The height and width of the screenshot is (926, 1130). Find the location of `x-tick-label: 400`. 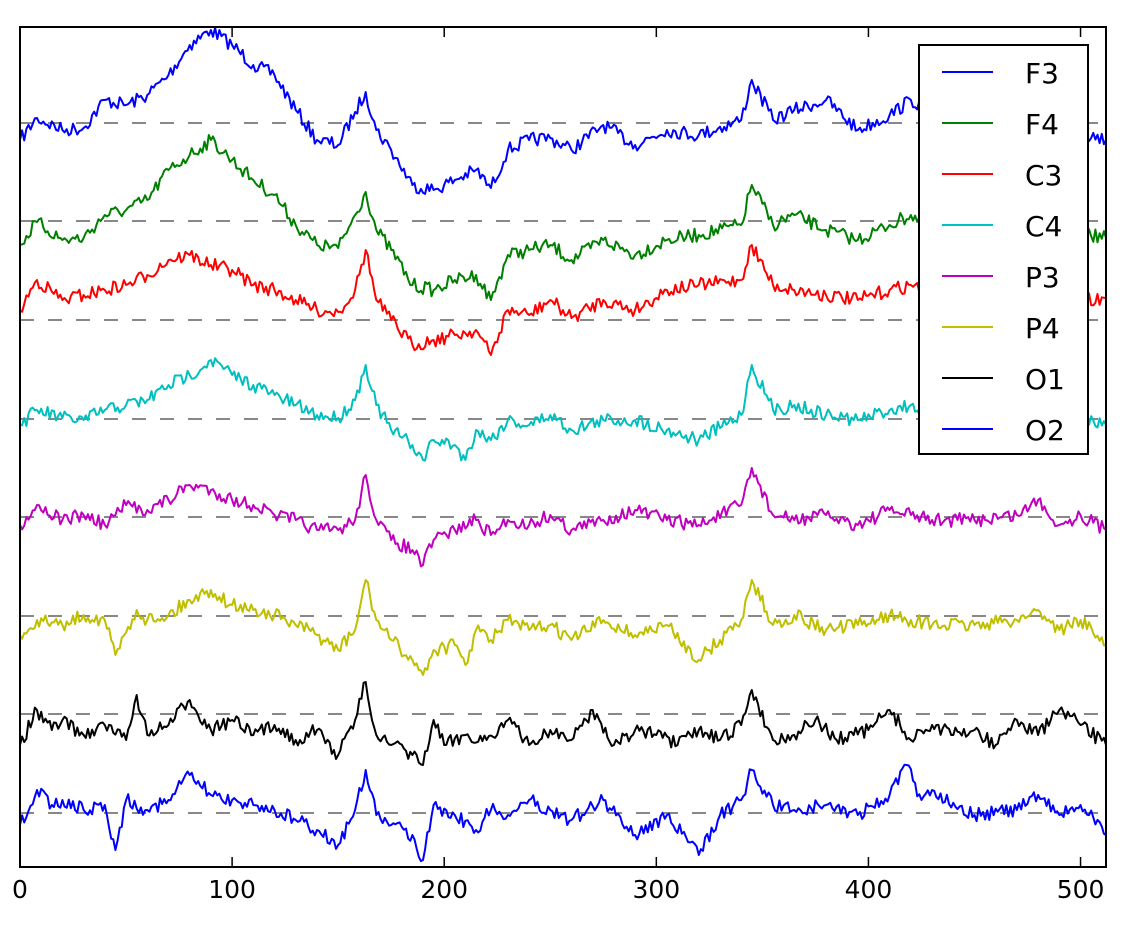

x-tick-label: 400 is located at coordinates (869, 889).